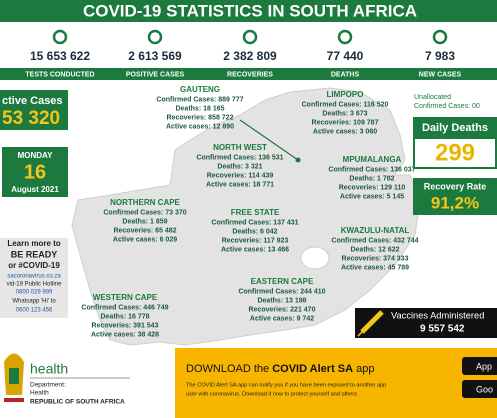  Describe the element at coordinates (345, 56) in the screenshot. I see `stat-value: 77 440` at that location.